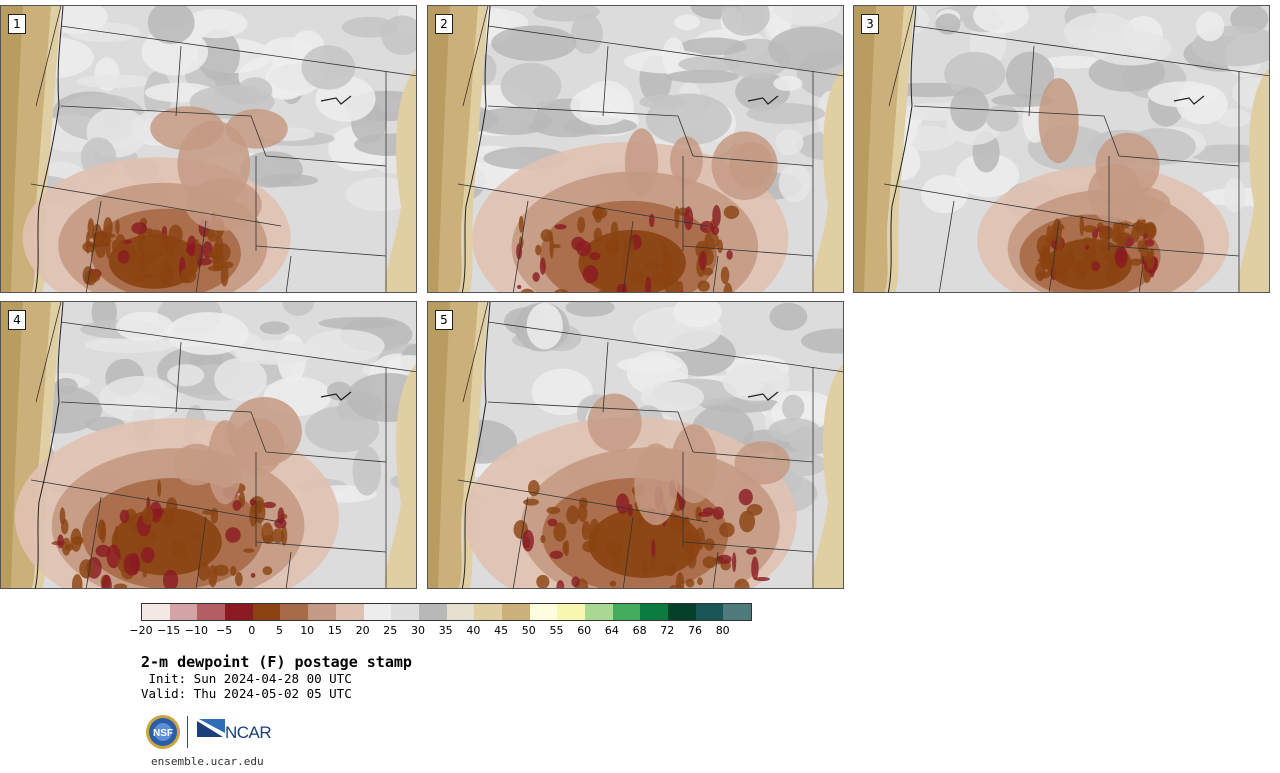 This screenshot has height=773, width=1280. Describe the element at coordinates (276, 662) in the screenshot. I see `chart-title: 2-m dewpoint (F) postage stamp` at that location.